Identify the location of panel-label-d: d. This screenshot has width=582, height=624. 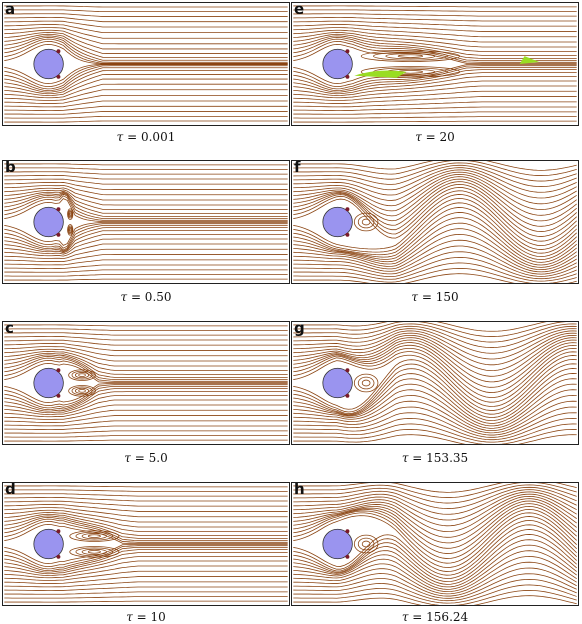
(10, 490).